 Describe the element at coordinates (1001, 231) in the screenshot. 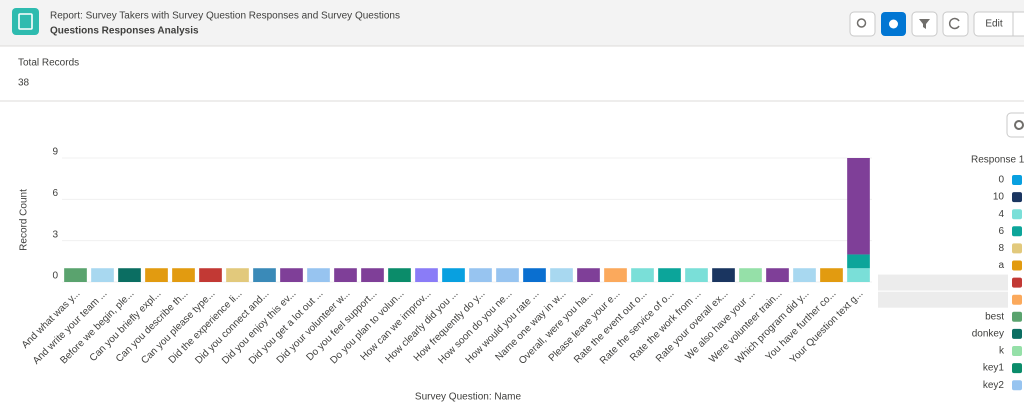

I see `legend-label: 6` at that location.